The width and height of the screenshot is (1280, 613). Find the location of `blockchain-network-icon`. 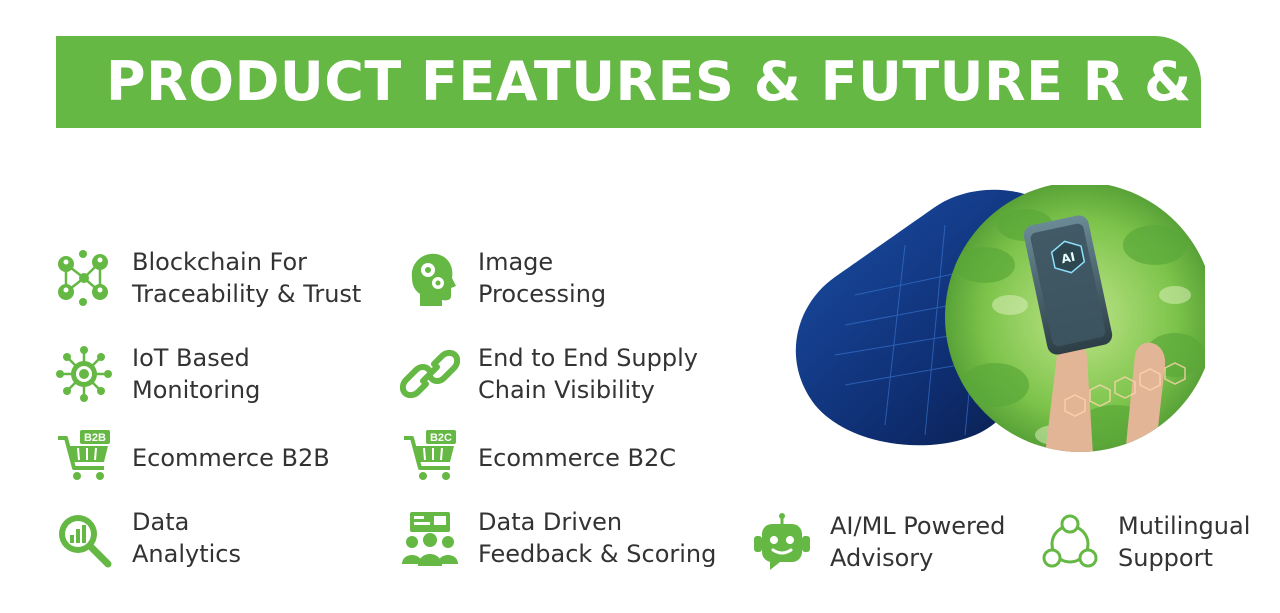

blockchain-network-icon is located at coordinates (84, 278).